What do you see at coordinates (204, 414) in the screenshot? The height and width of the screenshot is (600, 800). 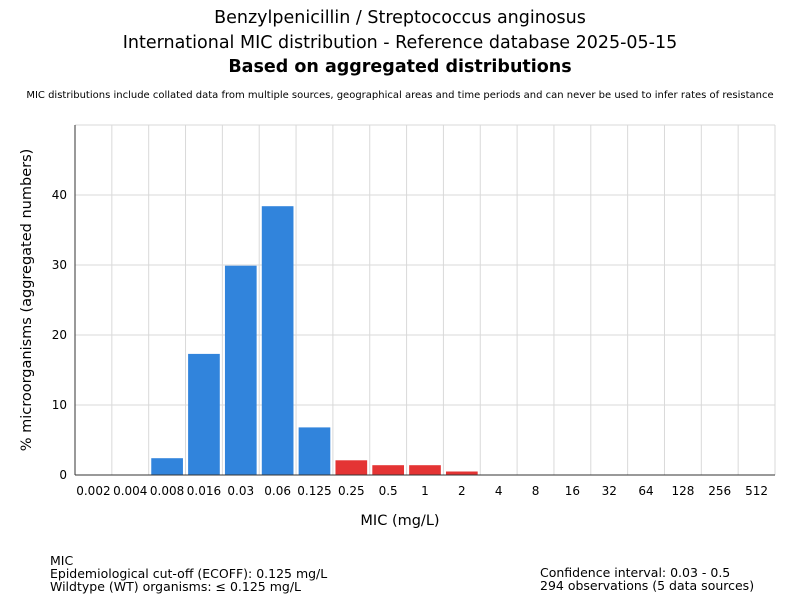 I see `bar-0.016` at bounding box center [204, 414].